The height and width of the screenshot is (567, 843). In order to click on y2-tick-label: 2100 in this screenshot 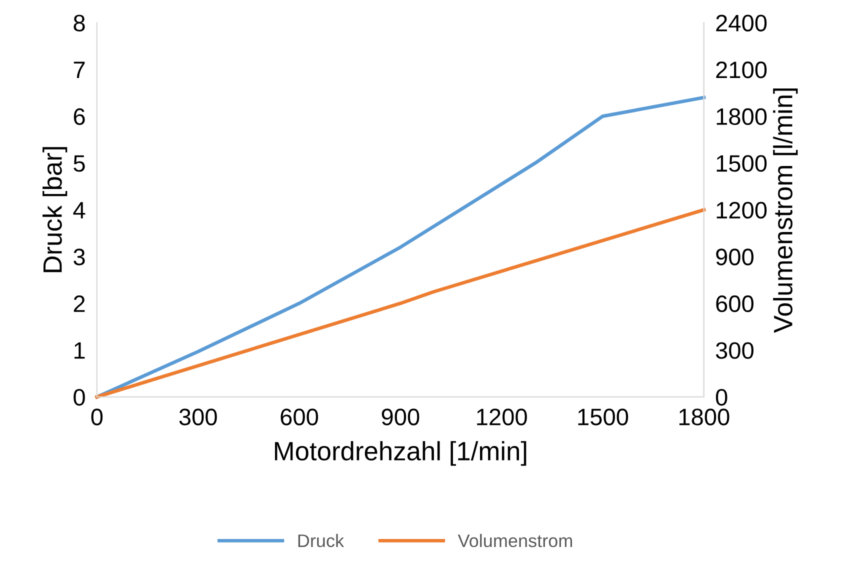, I will do `click(741, 70)`.